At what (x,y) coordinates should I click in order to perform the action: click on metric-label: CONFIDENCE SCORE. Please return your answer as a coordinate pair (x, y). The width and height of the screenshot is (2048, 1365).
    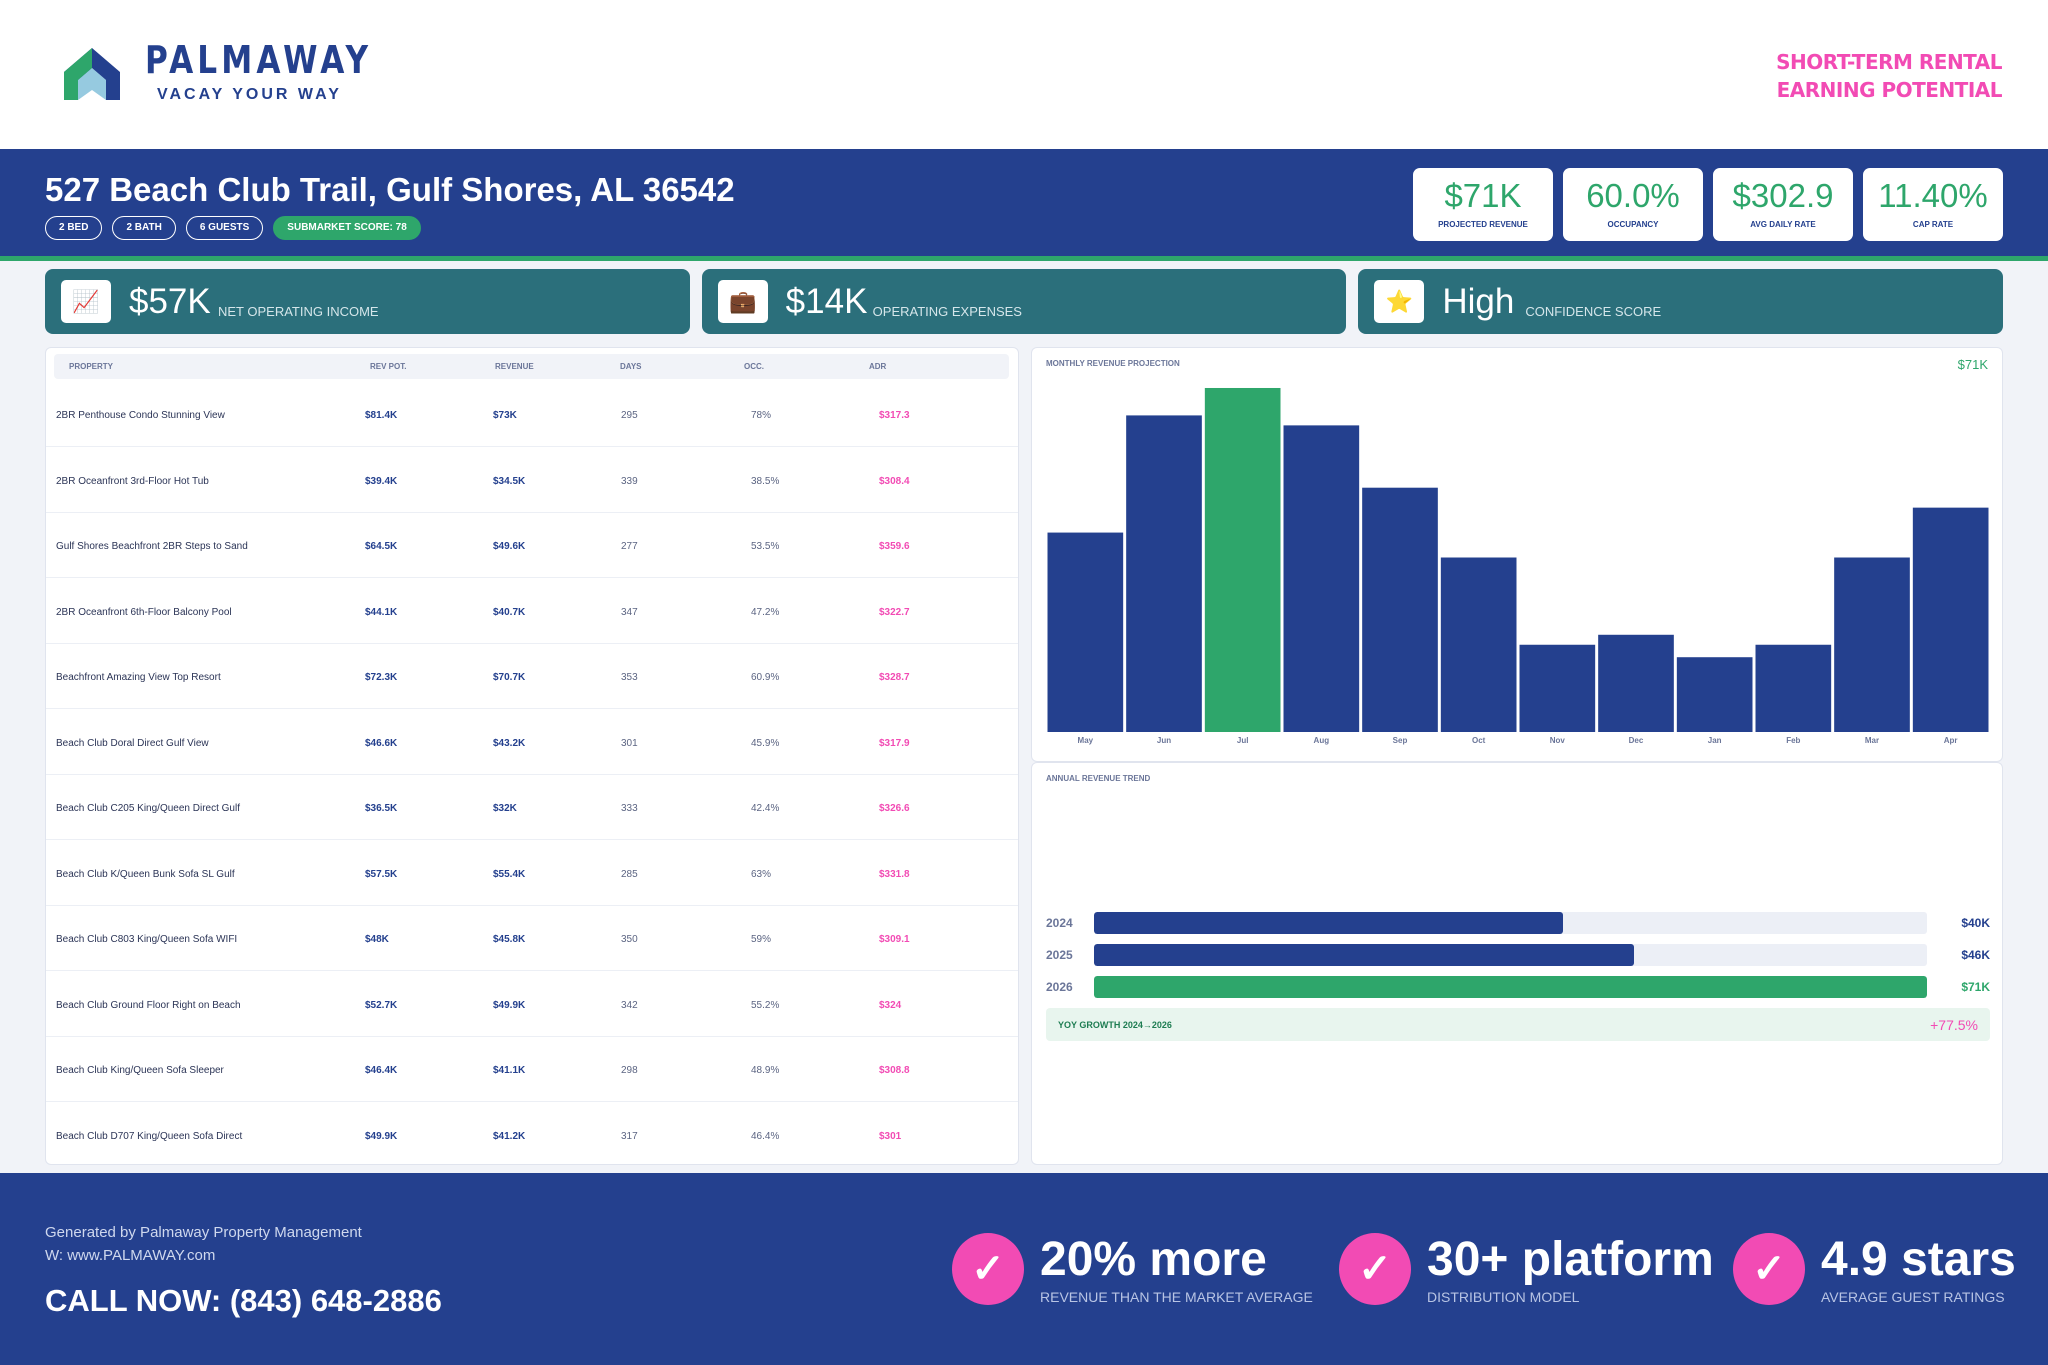
    Looking at the image, I should click on (1593, 311).